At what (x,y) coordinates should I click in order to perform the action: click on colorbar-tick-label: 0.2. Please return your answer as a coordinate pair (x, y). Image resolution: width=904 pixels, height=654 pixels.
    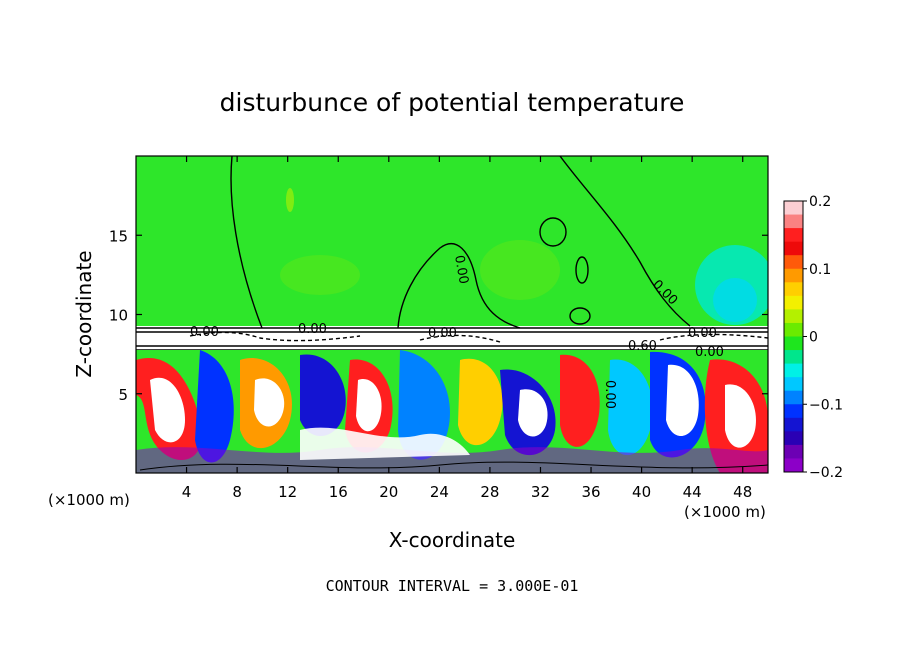
    Looking at the image, I should click on (820, 202).